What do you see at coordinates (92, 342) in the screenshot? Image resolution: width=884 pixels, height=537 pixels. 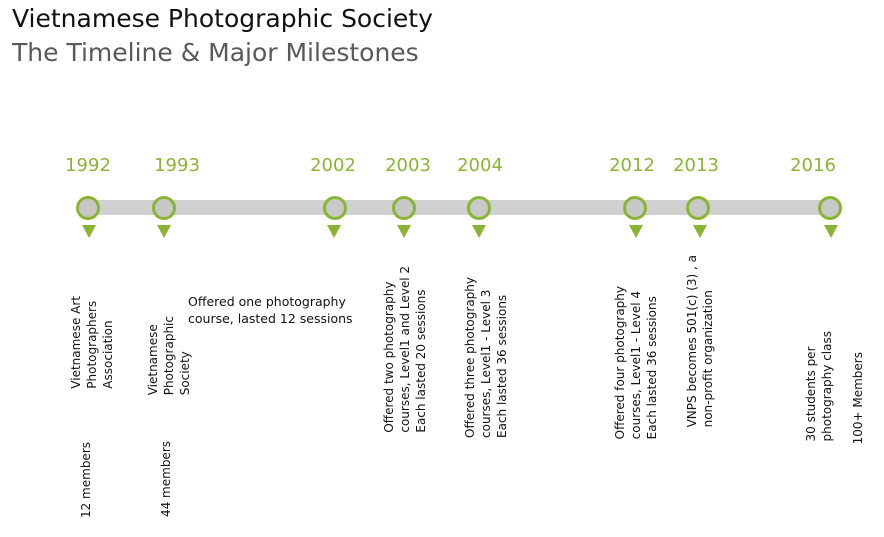 I see `milestone-text-1992: Vietnamese Art Photographers Association` at bounding box center [92, 342].